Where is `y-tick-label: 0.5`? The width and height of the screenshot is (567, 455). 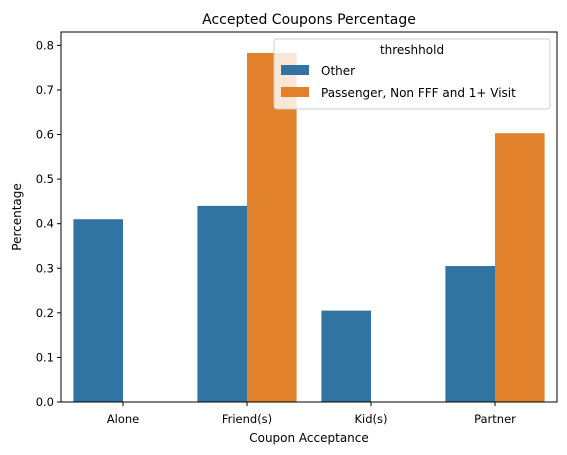
y-tick-label: 0.5 is located at coordinates (45, 179).